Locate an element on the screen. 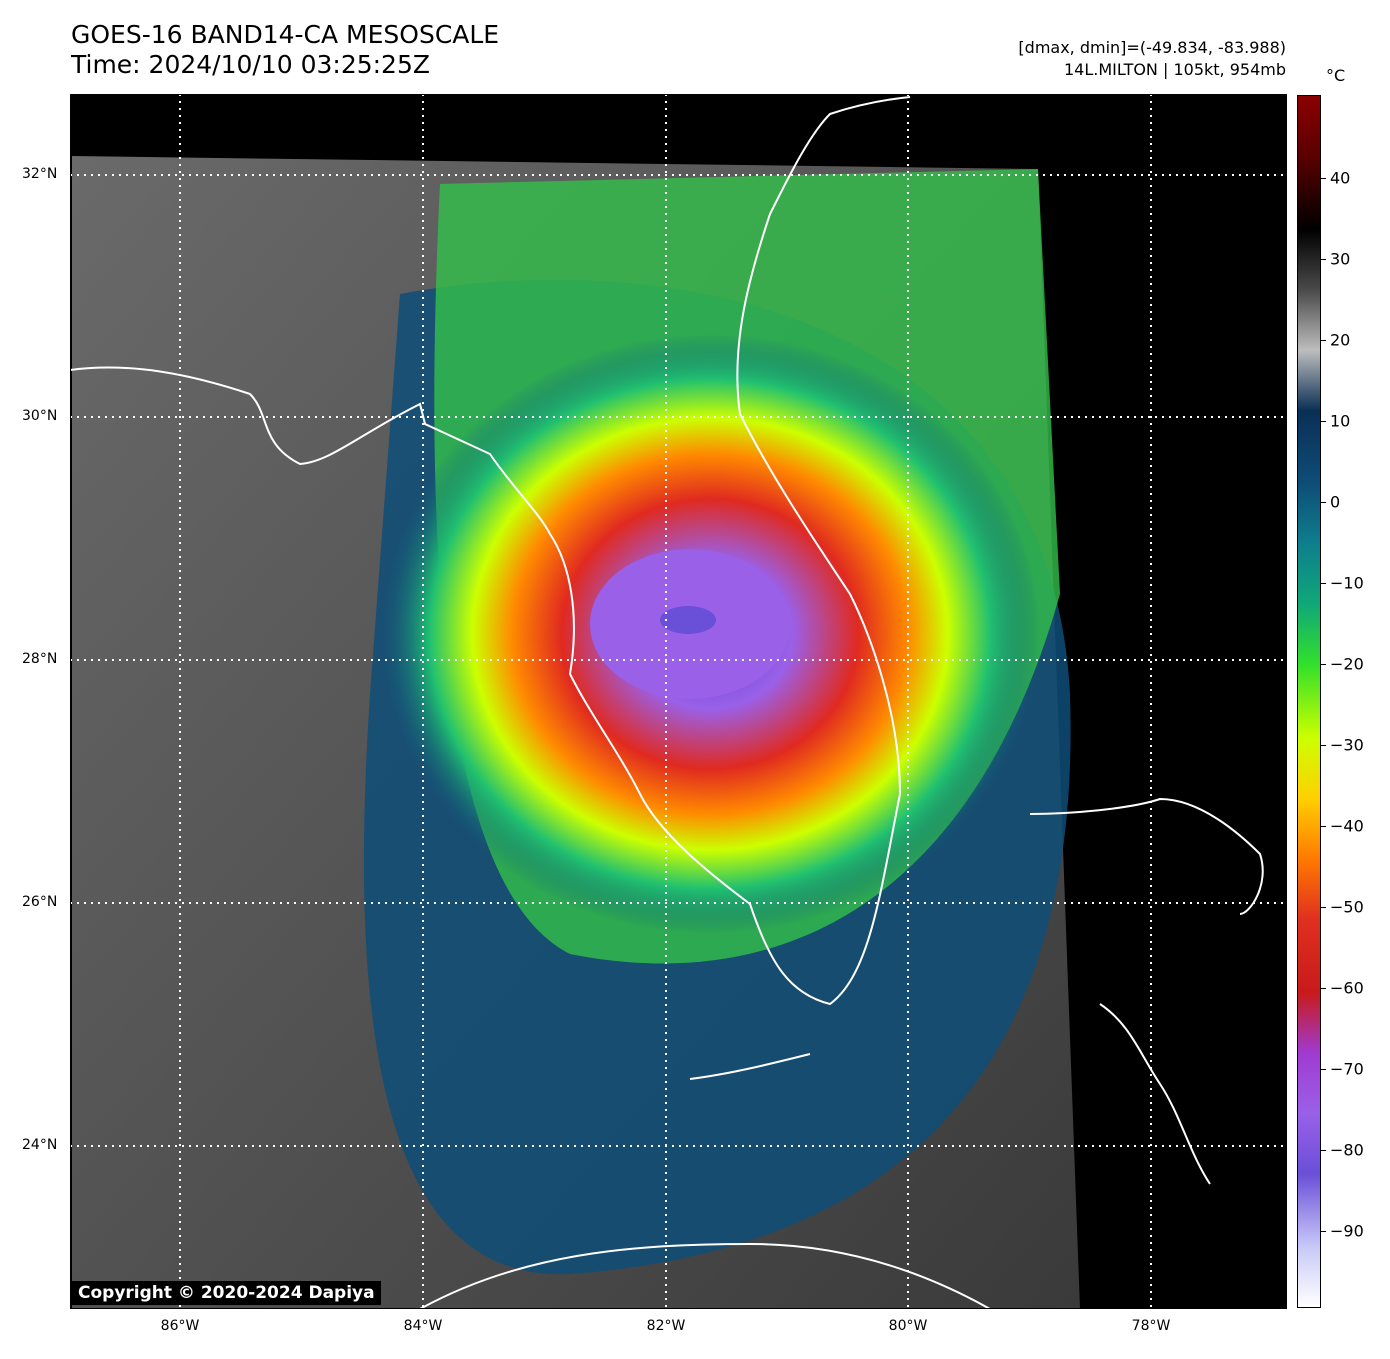 The width and height of the screenshot is (1390, 1359). andros-coast is located at coordinates (1155, 1094).